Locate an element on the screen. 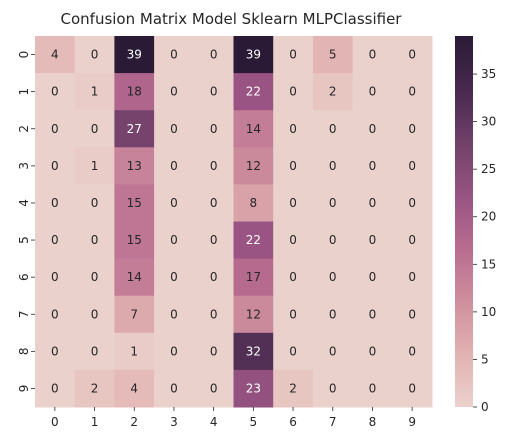  heatmap-cell-value: 14 is located at coordinates (253, 129).